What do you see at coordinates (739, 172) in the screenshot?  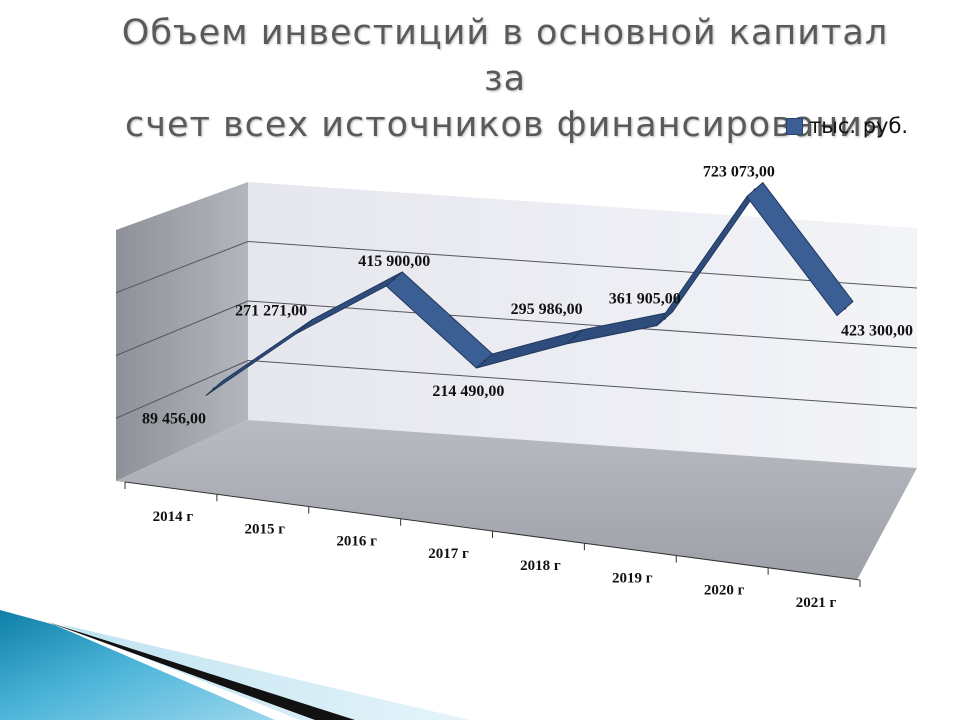 I see `data-label: 723 073,00` at bounding box center [739, 172].